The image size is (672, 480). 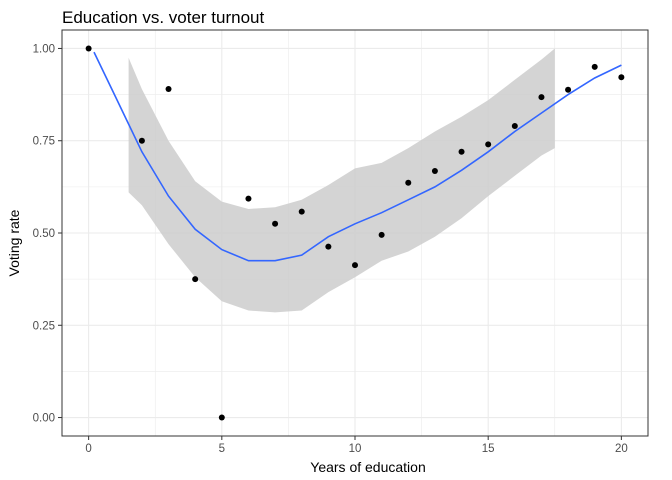 I want to click on y-tick-label: 0.75, so click(x=44, y=142).